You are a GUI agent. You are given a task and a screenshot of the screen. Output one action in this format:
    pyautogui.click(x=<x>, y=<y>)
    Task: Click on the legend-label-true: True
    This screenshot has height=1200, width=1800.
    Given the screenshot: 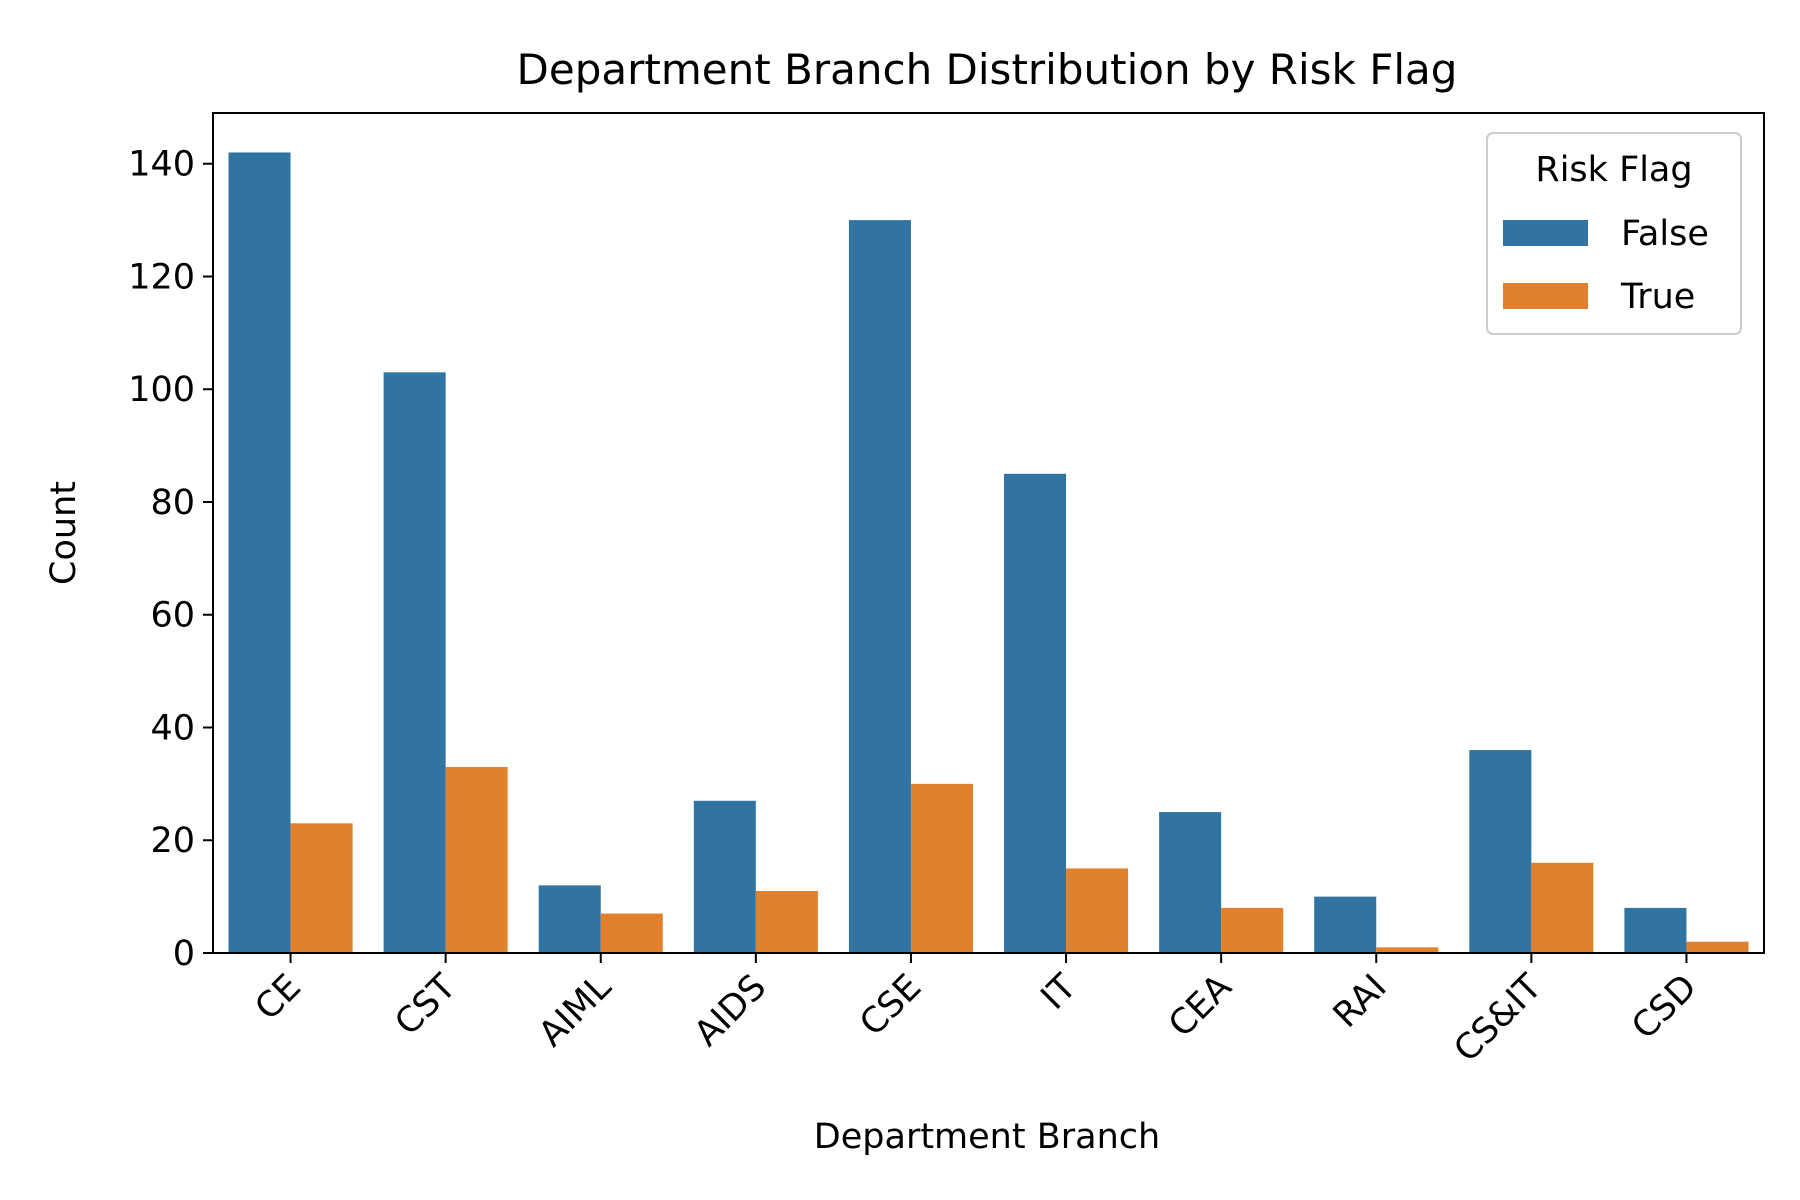 What is the action you would take?
    pyautogui.click(x=1657, y=297)
    